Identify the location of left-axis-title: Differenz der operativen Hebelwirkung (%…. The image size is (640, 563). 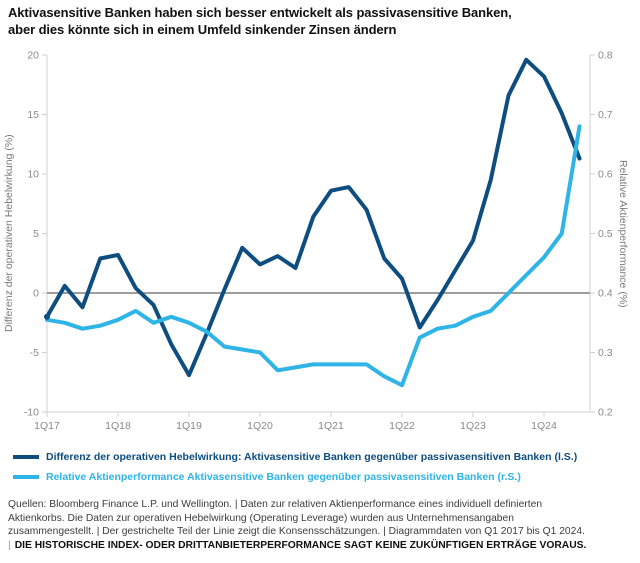
(9, 233).